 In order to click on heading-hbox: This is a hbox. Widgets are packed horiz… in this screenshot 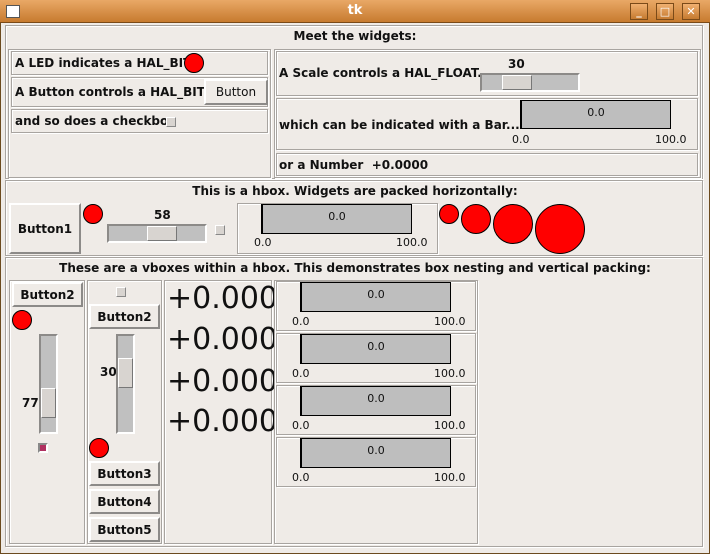, I will do `click(355, 191)`.